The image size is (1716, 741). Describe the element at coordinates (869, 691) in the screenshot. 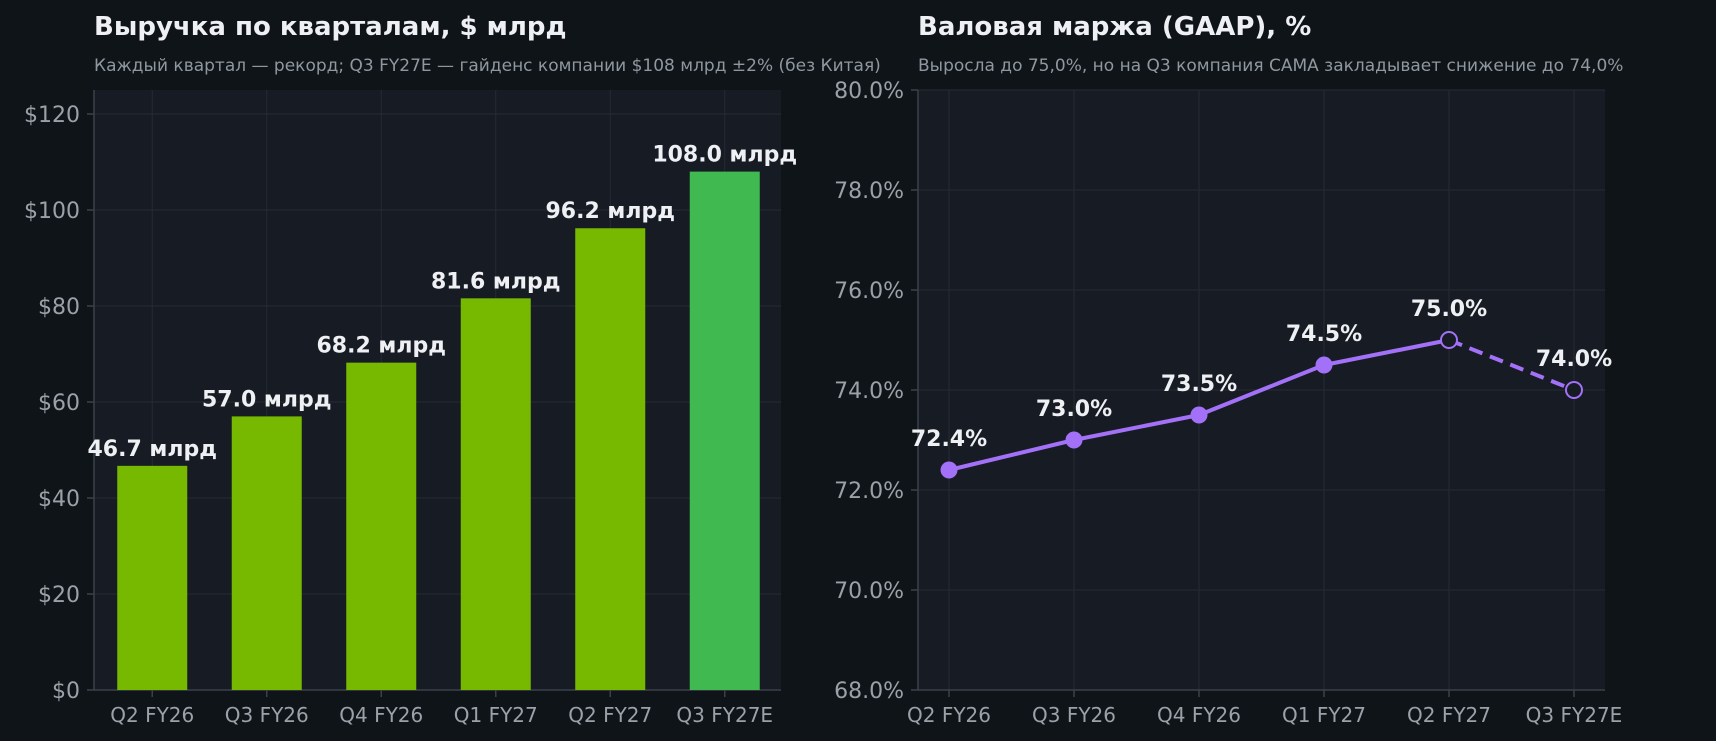

I see `margin-y-tick-label: 68.0%` at that location.